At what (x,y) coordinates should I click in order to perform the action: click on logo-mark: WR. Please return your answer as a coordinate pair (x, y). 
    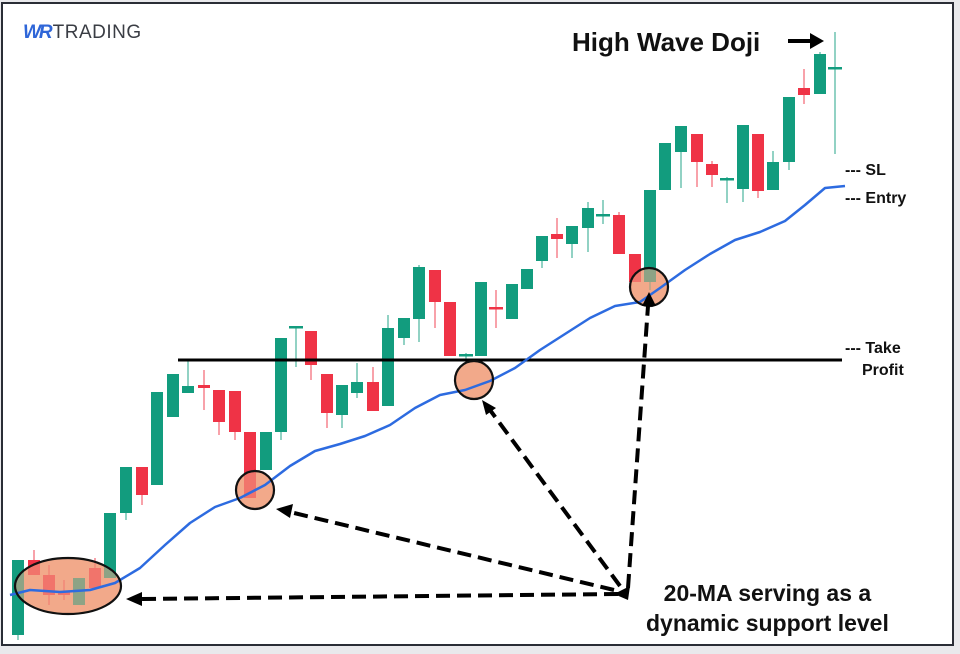
    Looking at the image, I should click on (38, 32).